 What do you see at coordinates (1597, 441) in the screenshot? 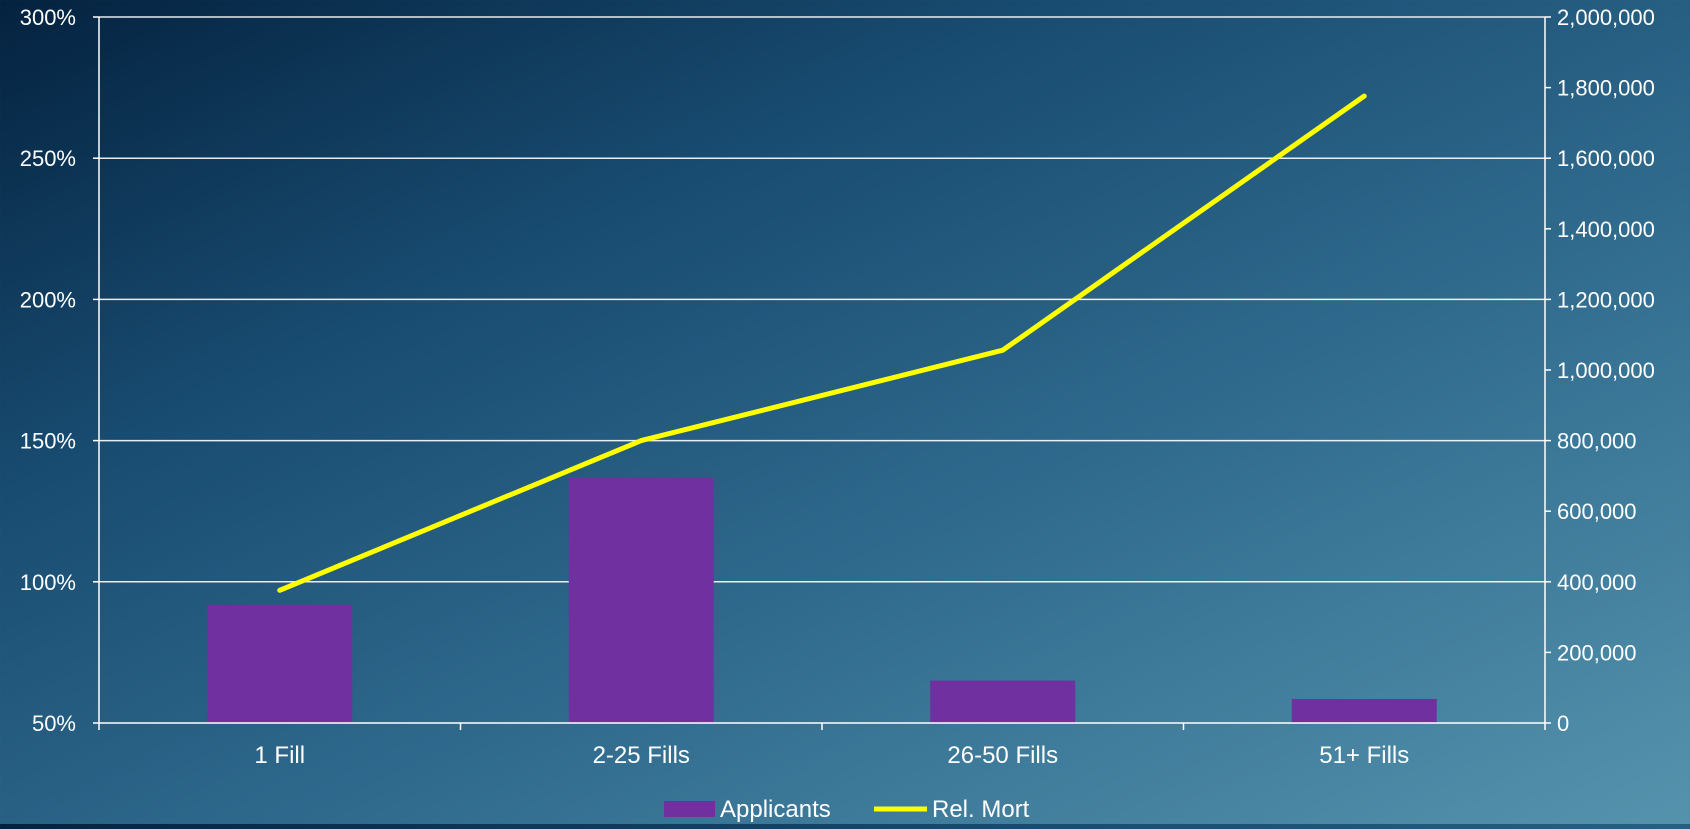
I see `right-tick-label: 800,000` at bounding box center [1597, 441].